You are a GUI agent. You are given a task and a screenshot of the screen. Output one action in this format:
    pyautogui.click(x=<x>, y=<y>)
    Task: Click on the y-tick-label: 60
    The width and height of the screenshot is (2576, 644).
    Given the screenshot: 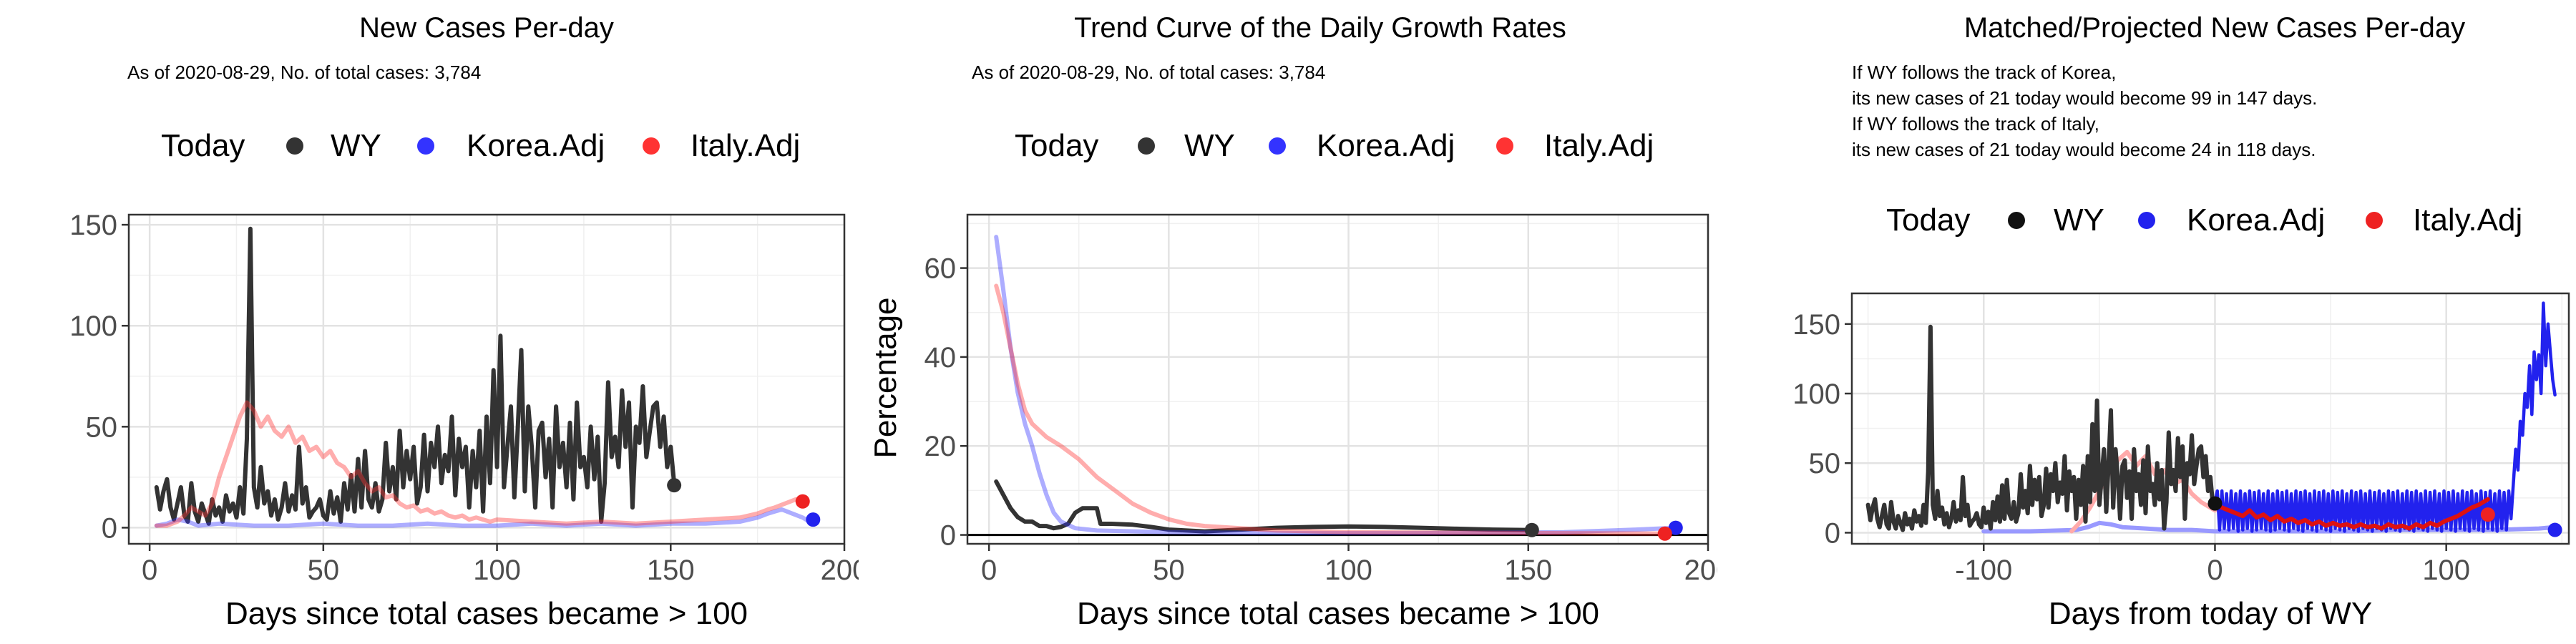 What is the action you would take?
    pyautogui.click(x=940, y=269)
    